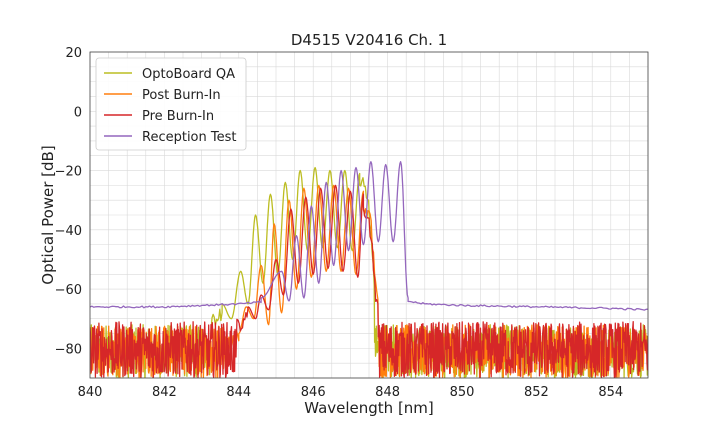  I want to click on x-axis-title: Wavelength [nm], so click(369, 408).